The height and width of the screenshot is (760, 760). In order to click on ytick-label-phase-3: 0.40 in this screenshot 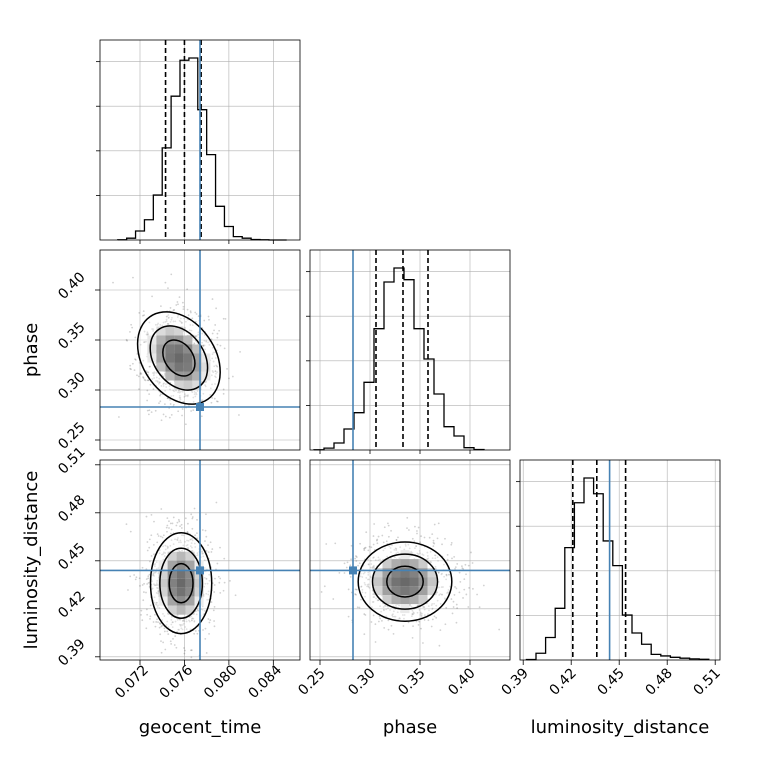, I will do `click(71, 285)`.